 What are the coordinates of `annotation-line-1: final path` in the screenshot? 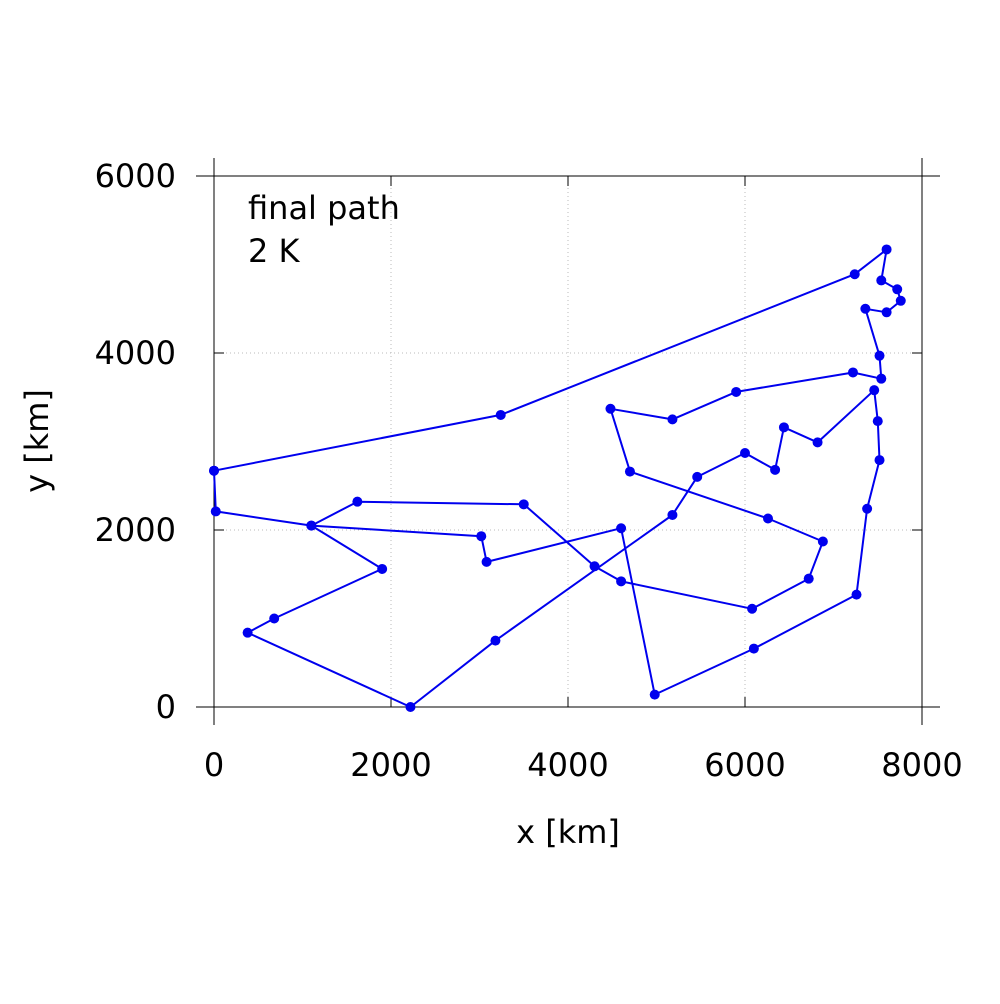 It's located at (324, 208).